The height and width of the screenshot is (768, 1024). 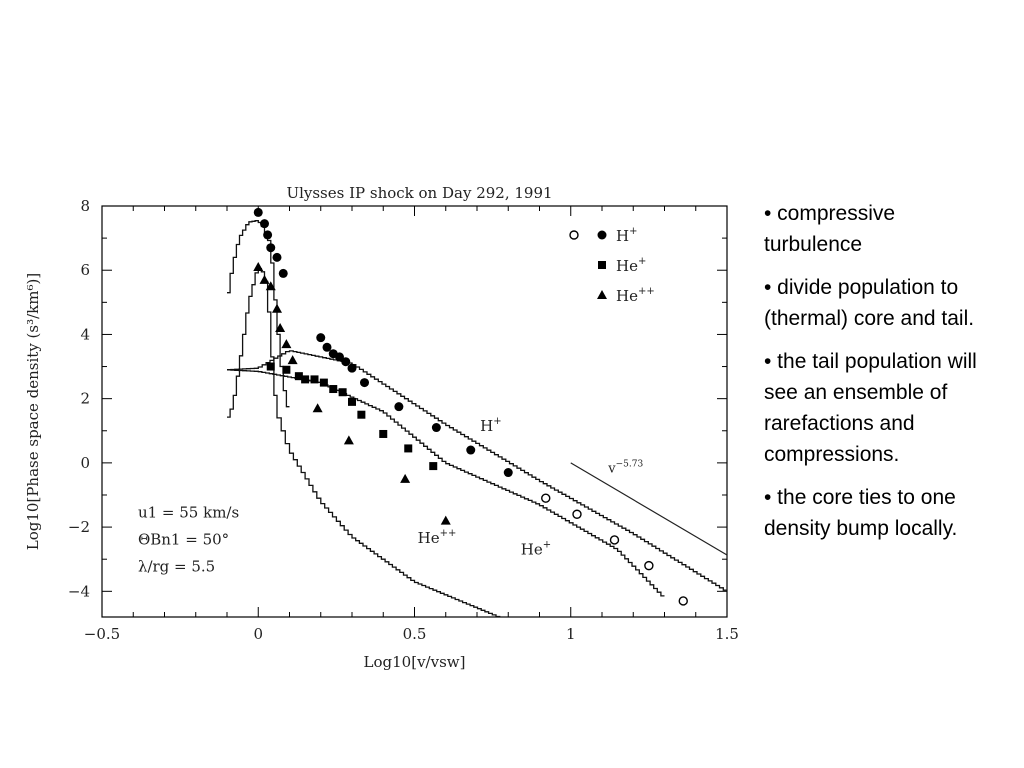 I want to click on y-tick-label: −4, so click(x=79, y=591).